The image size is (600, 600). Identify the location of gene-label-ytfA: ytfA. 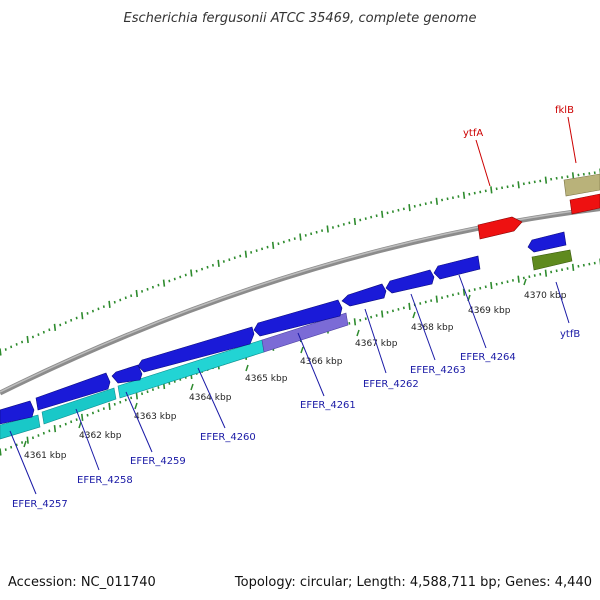
(473, 133).